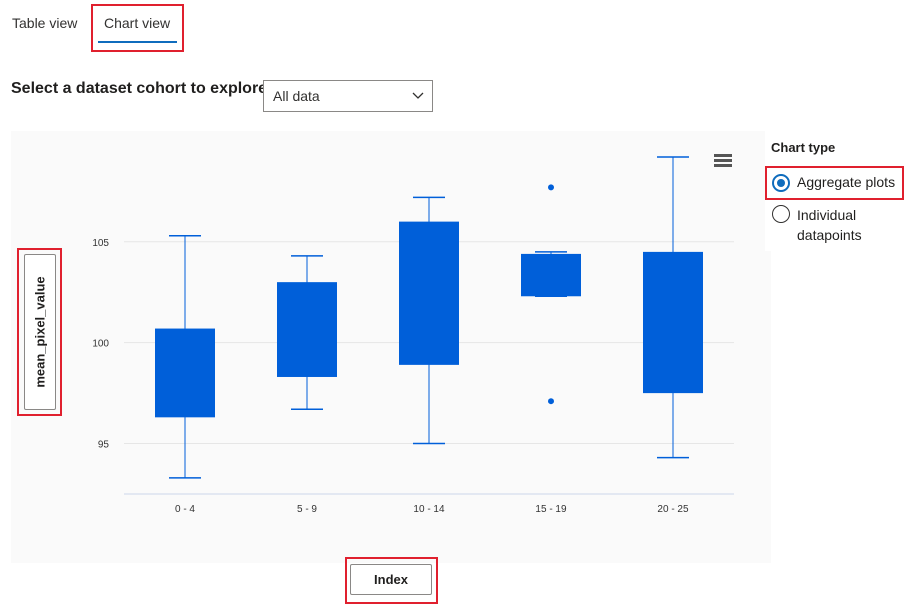  What do you see at coordinates (139, 88) in the screenshot?
I see `cohort-label: Select a dataset cohort to explore` at bounding box center [139, 88].